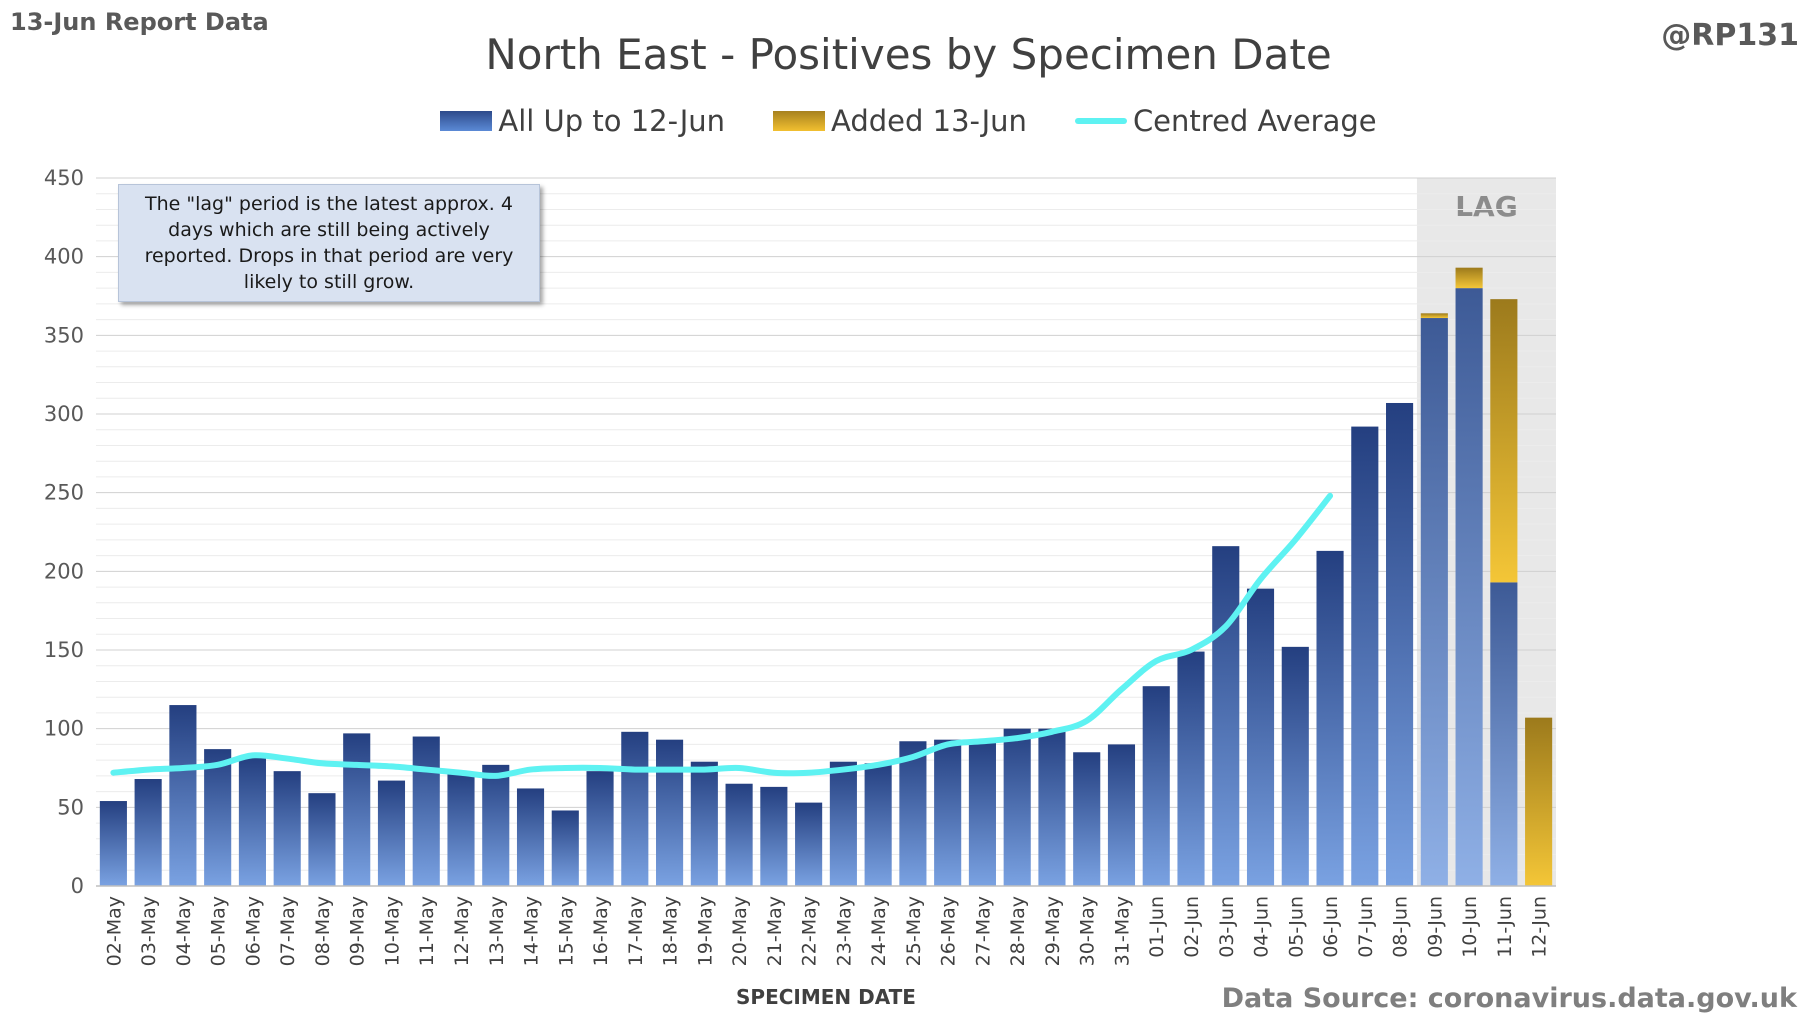 This screenshot has width=1817, height=1022. What do you see at coordinates (908, 54) in the screenshot?
I see `chart-title: North East - Positives by Specimen Date` at bounding box center [908, 54].